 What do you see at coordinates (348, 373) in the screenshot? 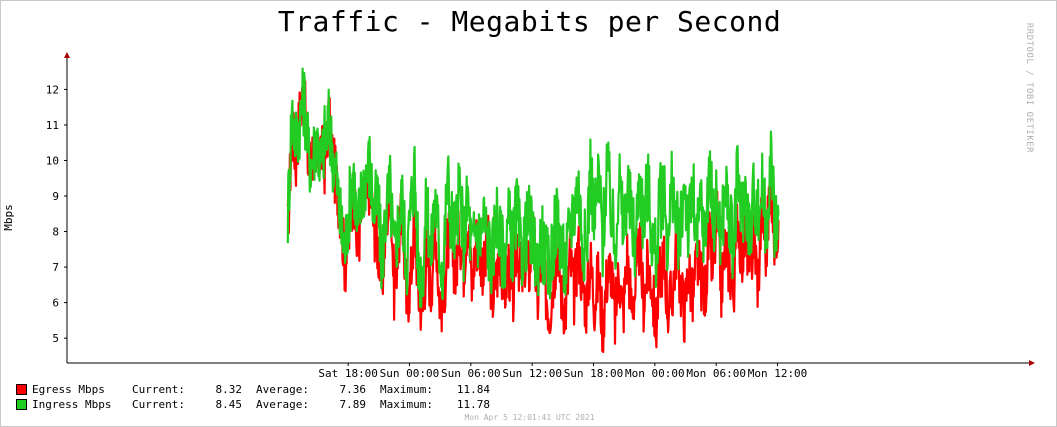
I see `x-tick-label: Sat 18:00` at bounding box center [348, 373].